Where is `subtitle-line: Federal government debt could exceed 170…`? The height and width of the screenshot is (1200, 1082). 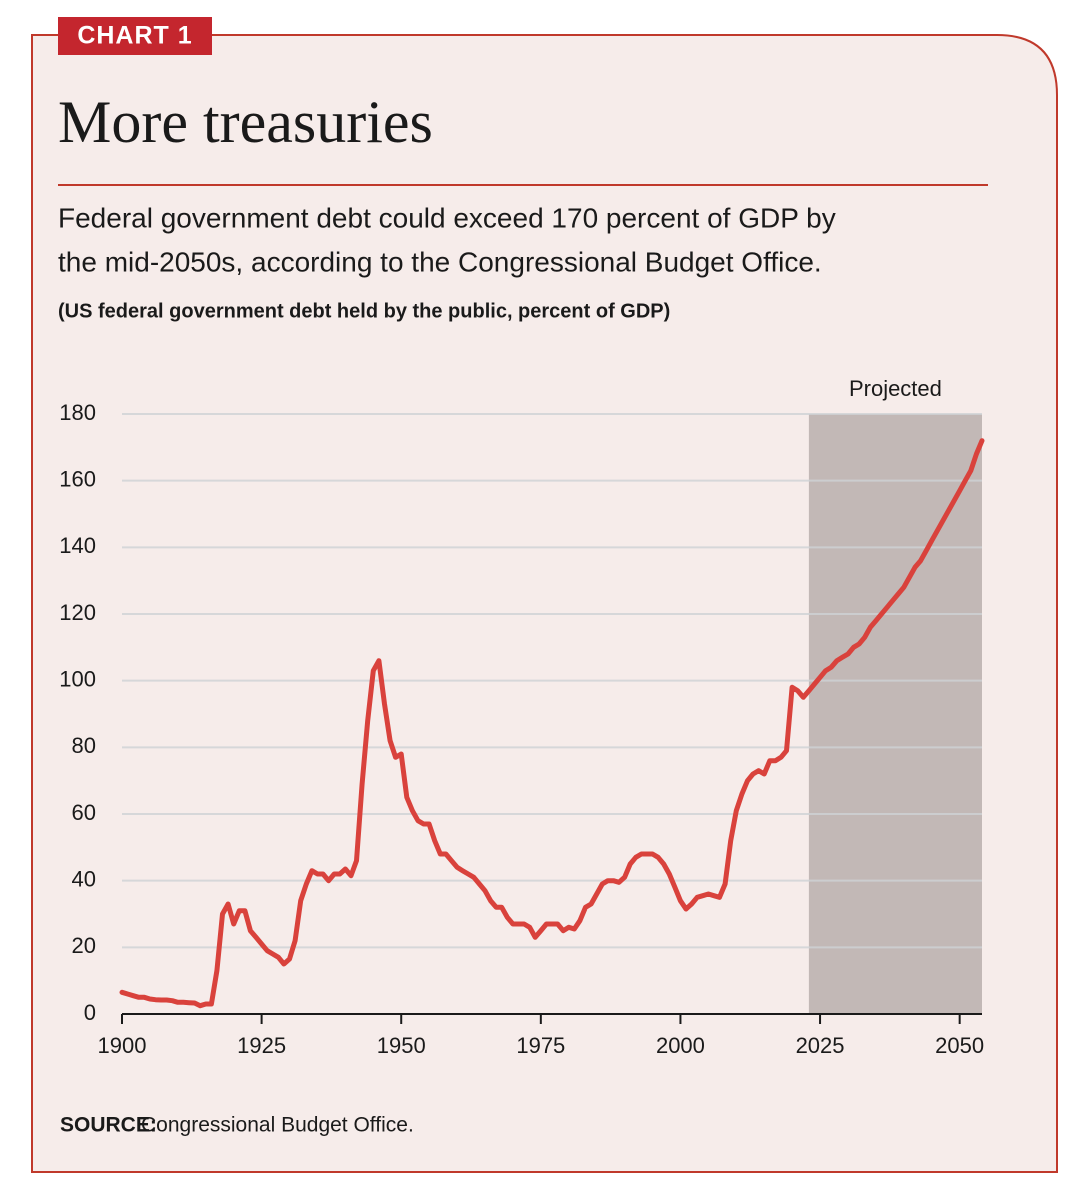 subtitle-line: Federal government debt could exceed 170… is located at coordinates (447, 217).